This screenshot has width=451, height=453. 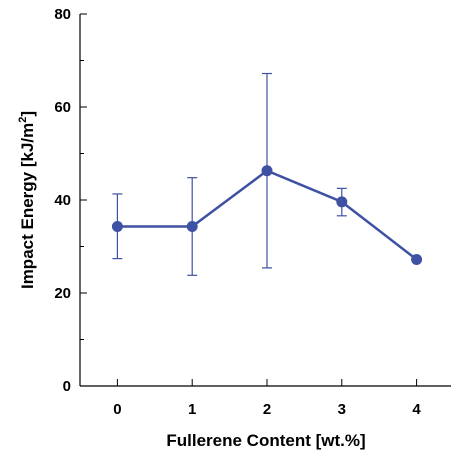 What do you see at coordinates (265, 440) in the screenshot?
I see `x-axis-title: Fullerene Content [wt.%]` at bounding box center [265, 440].